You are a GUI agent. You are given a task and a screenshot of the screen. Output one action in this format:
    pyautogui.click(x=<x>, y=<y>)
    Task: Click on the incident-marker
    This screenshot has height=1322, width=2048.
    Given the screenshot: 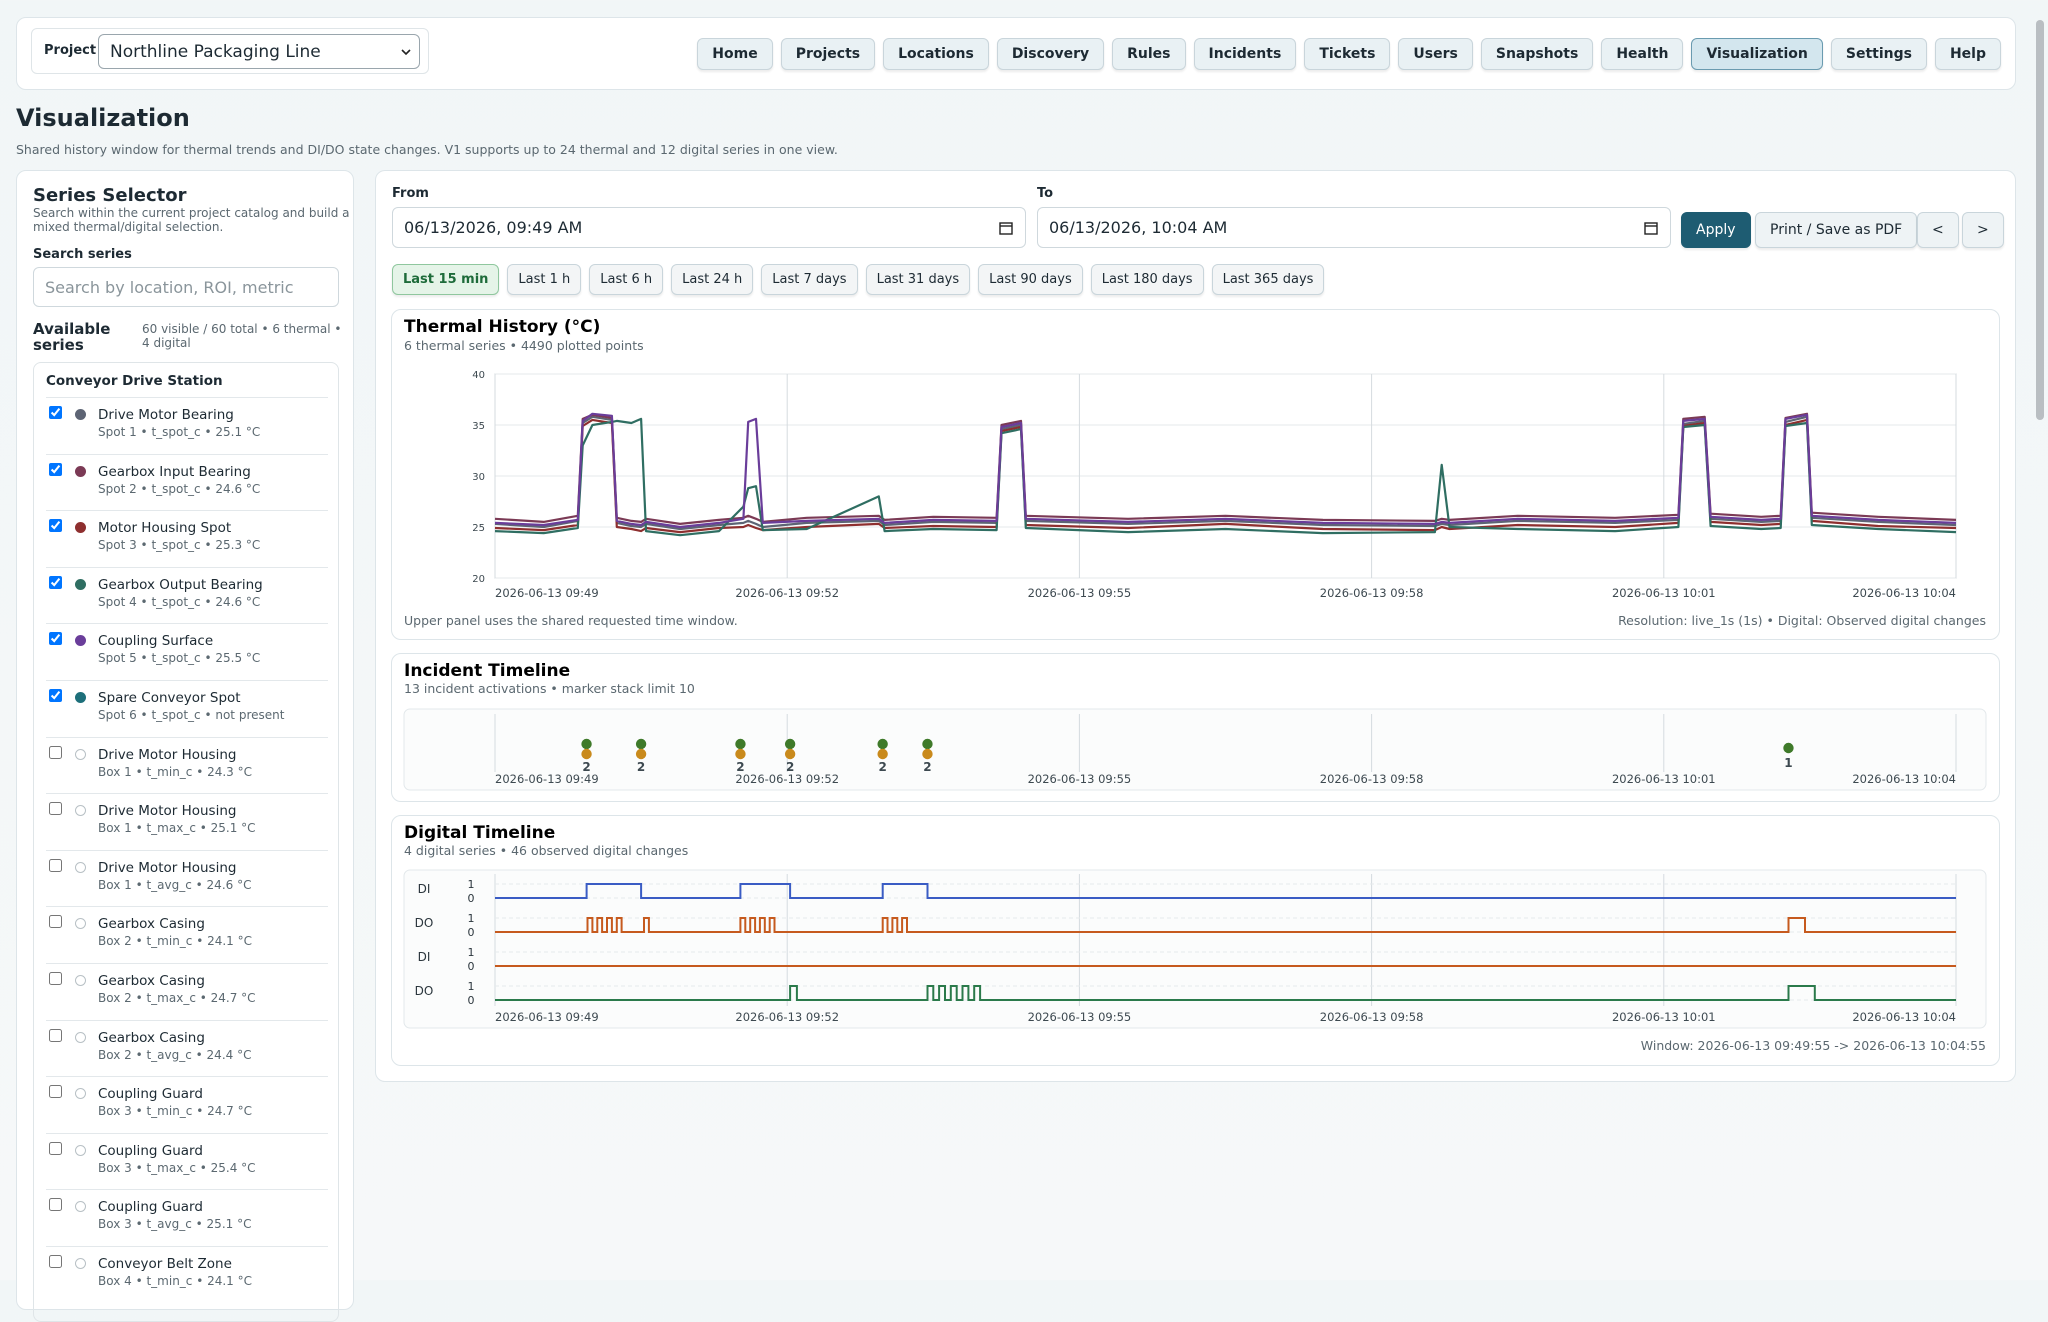 What is the action you would take?
    pyautogui.click(x=586, y=749)
    